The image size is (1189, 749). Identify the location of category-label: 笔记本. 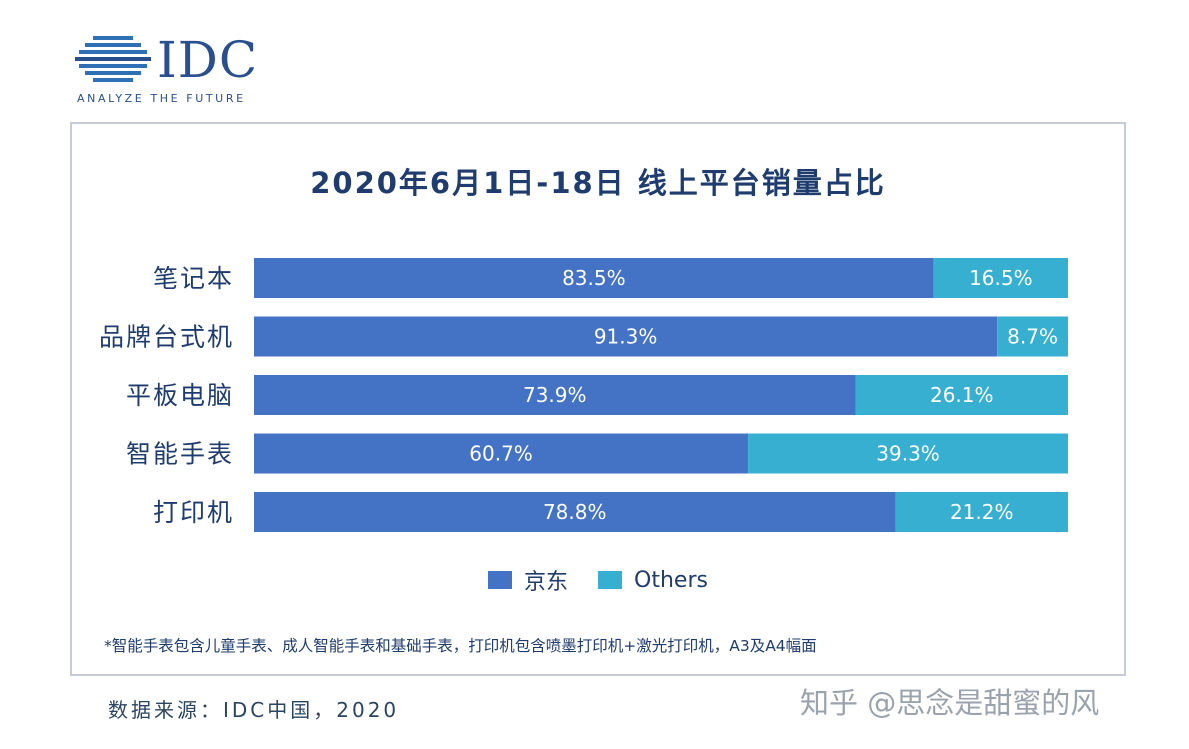
(193, 278).